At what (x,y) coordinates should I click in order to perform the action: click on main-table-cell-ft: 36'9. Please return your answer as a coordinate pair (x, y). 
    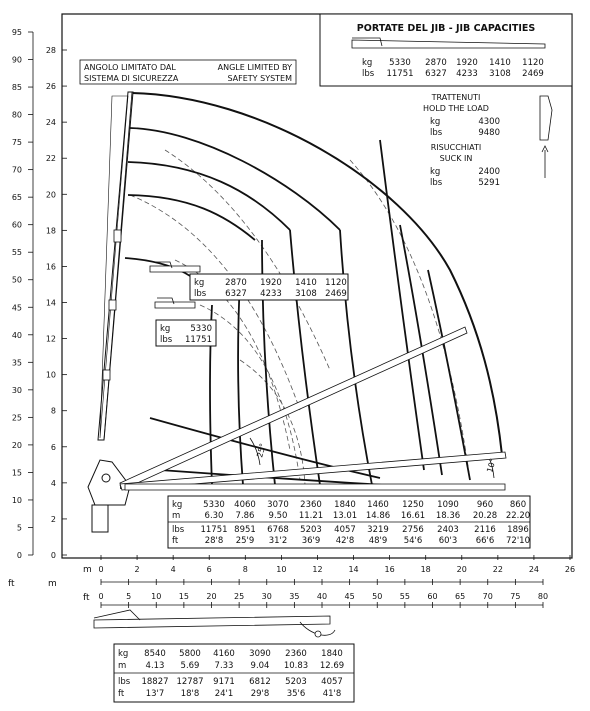
    Looking at the image, I should click on (311, 541).